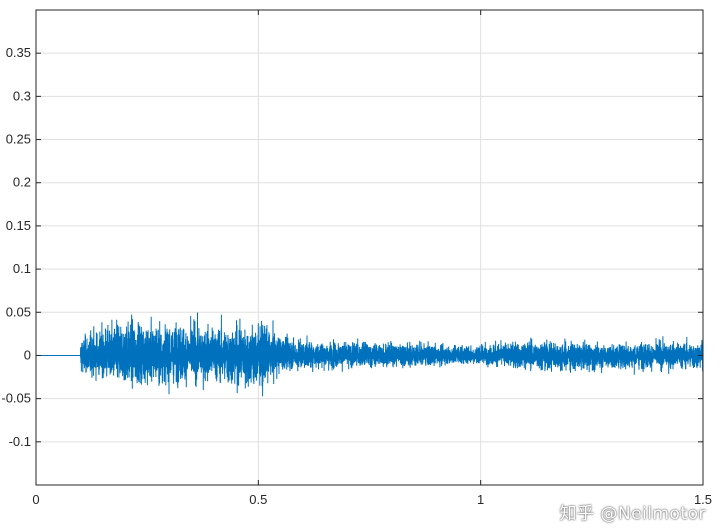  What do you see at coordinates (632, 514) in the screenshot?
I see `watermark: 知乎 @Neilmotor` at bounding box center [632, 514].